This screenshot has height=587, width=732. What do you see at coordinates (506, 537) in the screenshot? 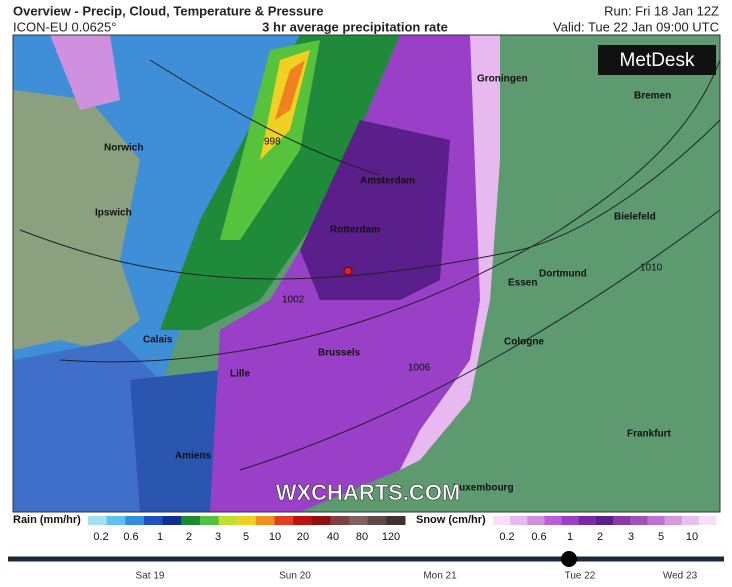
I see `snow-tick: 0.2` at bounding box center [506, 537].